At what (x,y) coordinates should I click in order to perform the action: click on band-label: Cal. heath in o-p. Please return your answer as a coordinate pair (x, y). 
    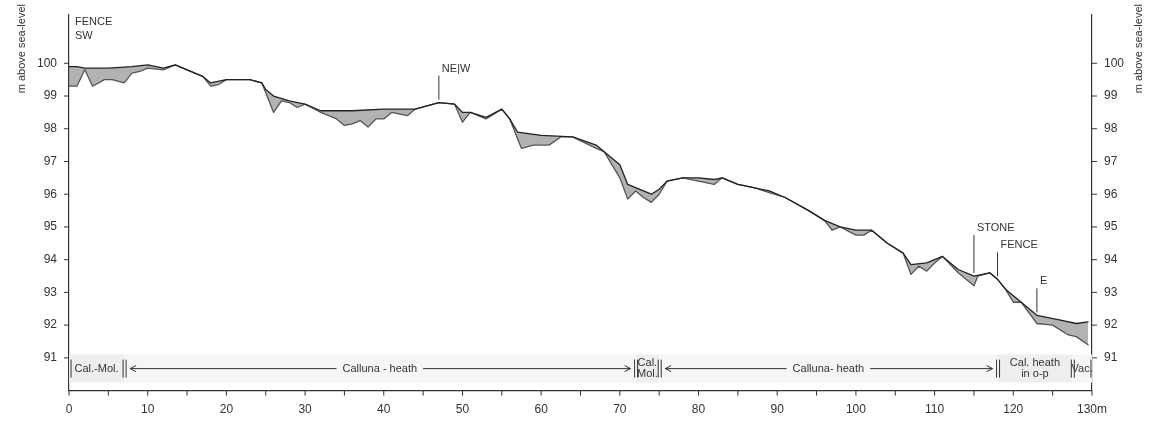
    Looking at the image, I should click on (1035, 368).